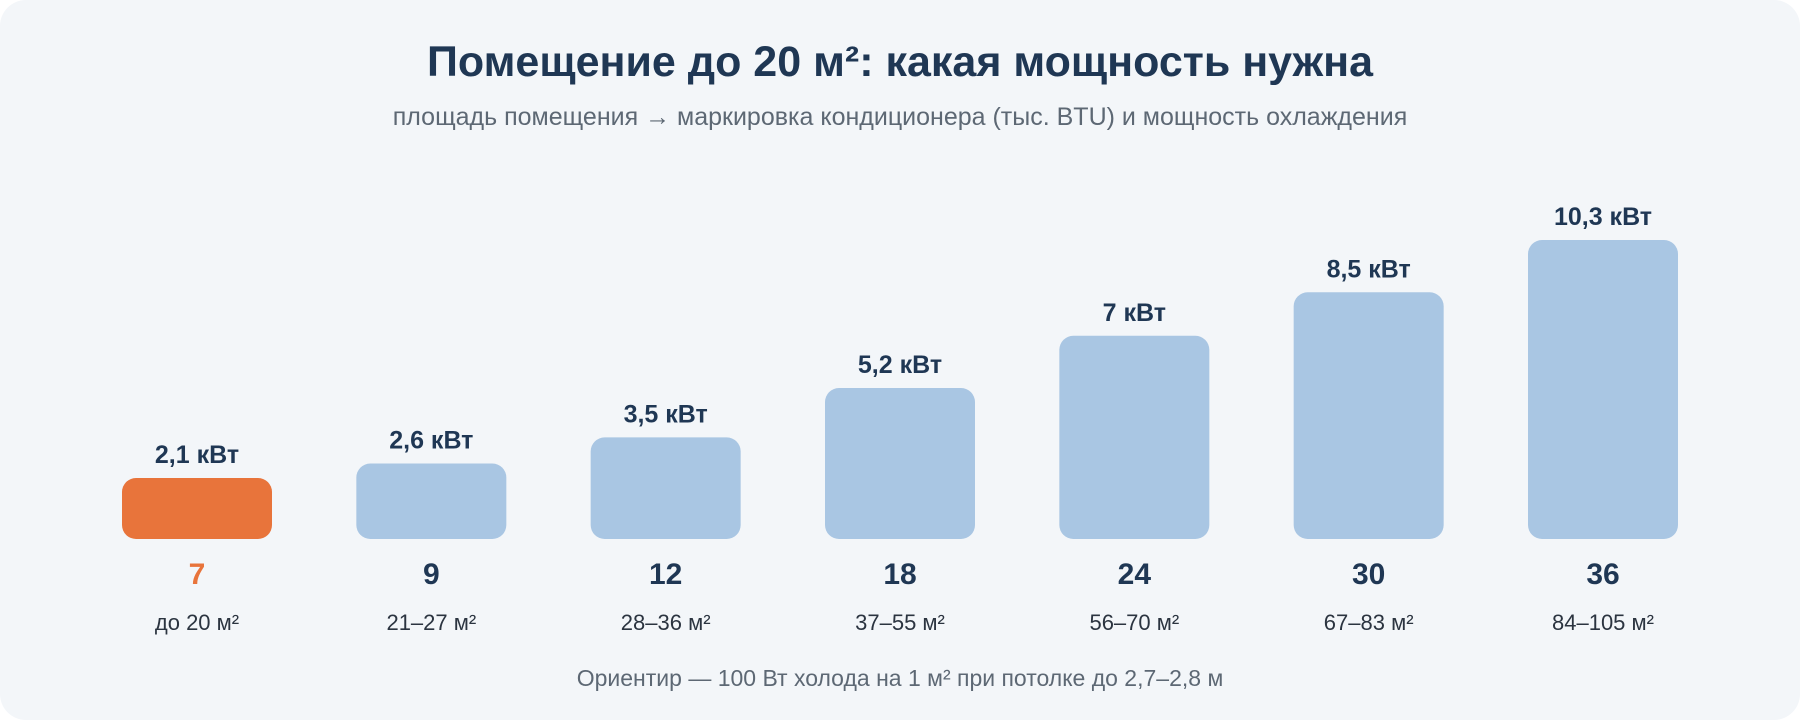  What do you see at coordinates (197, 622) in the screenshot?
I see `room-area-label: до 20 м²` at bounding box center [197, 622].